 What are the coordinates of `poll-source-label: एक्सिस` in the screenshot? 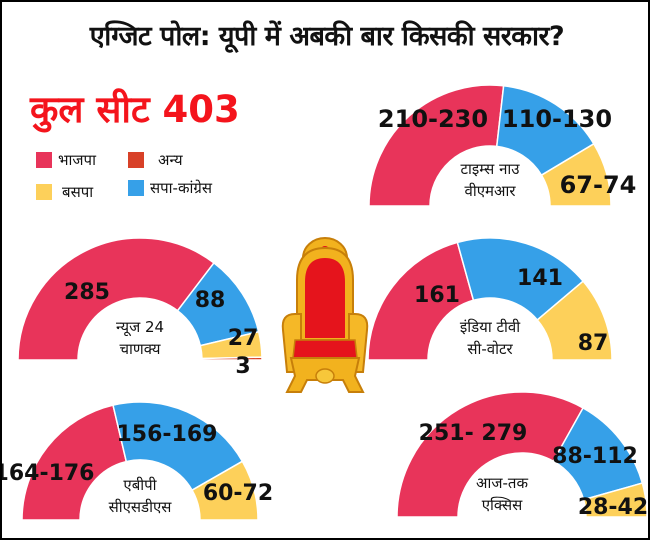 It's located at (502, 505).